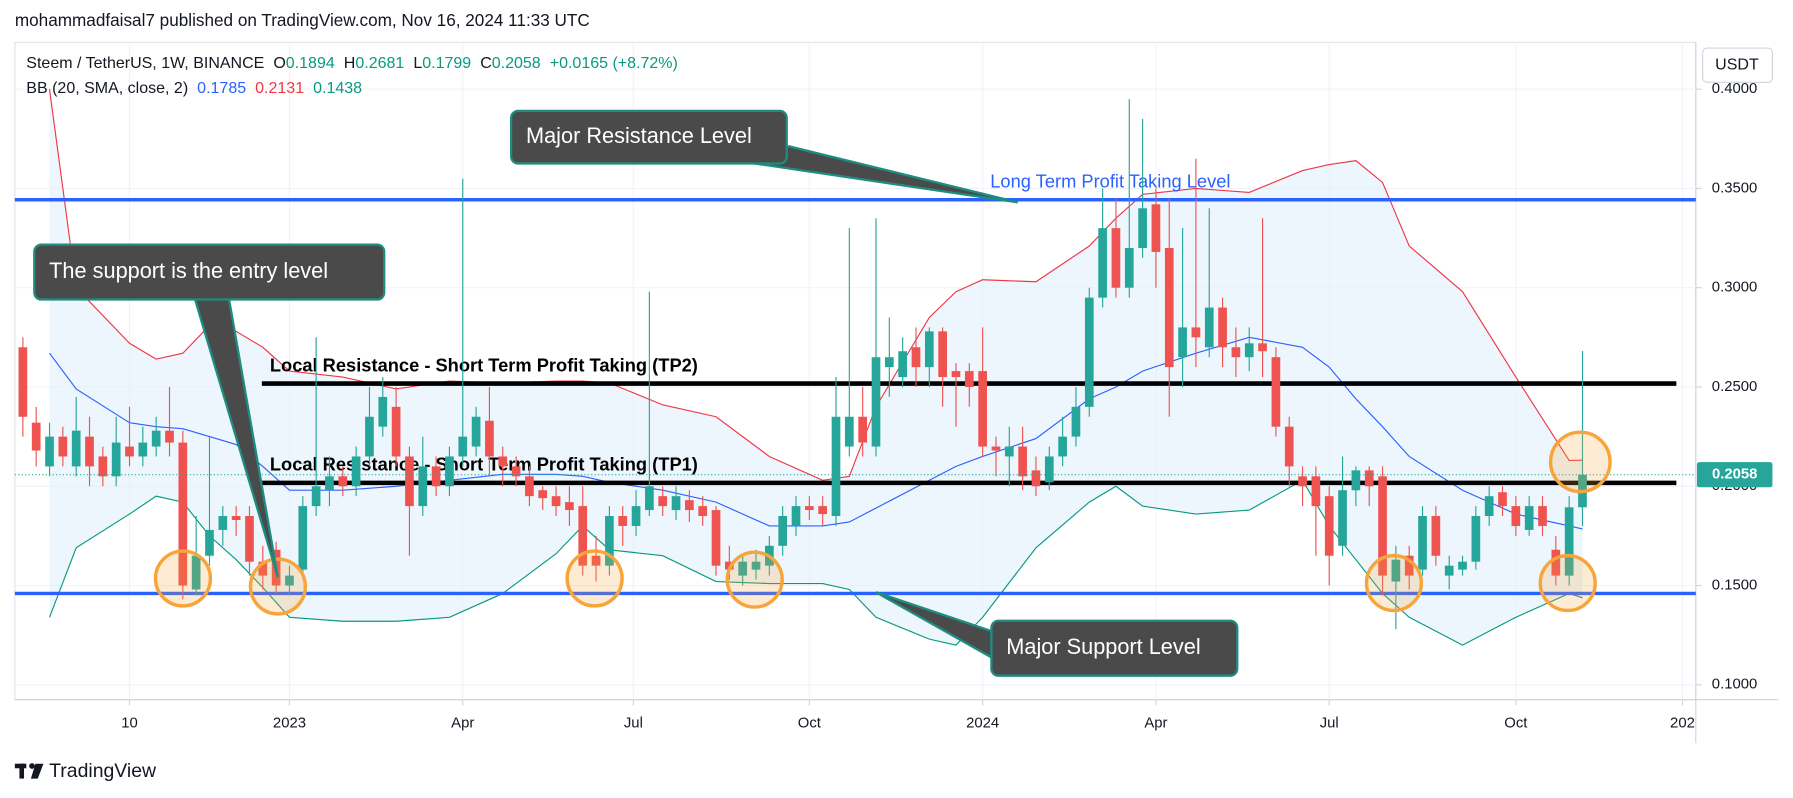 The height and width of the screenshot is (798, 1793). Describe the element at coordinates (1682, 724) in the screenshot. I see `x-tick-label: 202` at that location.